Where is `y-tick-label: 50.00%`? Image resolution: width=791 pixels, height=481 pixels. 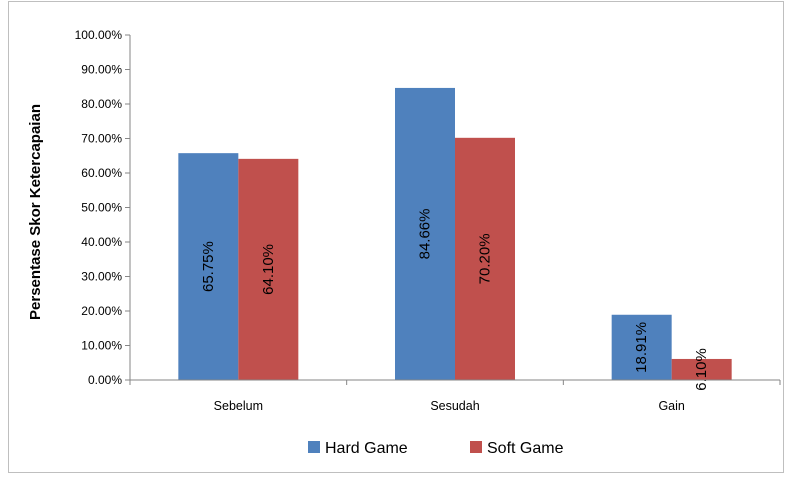
y-tick-label: 50.00% is located at coordinates (101, 208).